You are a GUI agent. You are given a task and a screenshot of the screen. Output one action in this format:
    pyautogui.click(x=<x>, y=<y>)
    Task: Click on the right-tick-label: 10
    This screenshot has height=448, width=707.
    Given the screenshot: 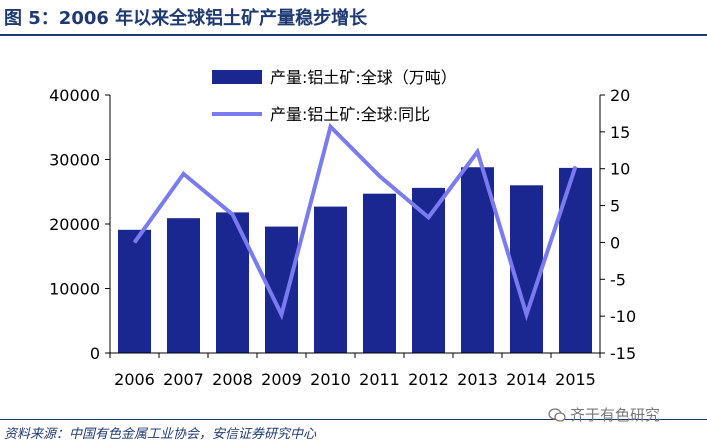 What is the action you would take?
    pyautogui.click(x=620, y=169)
    